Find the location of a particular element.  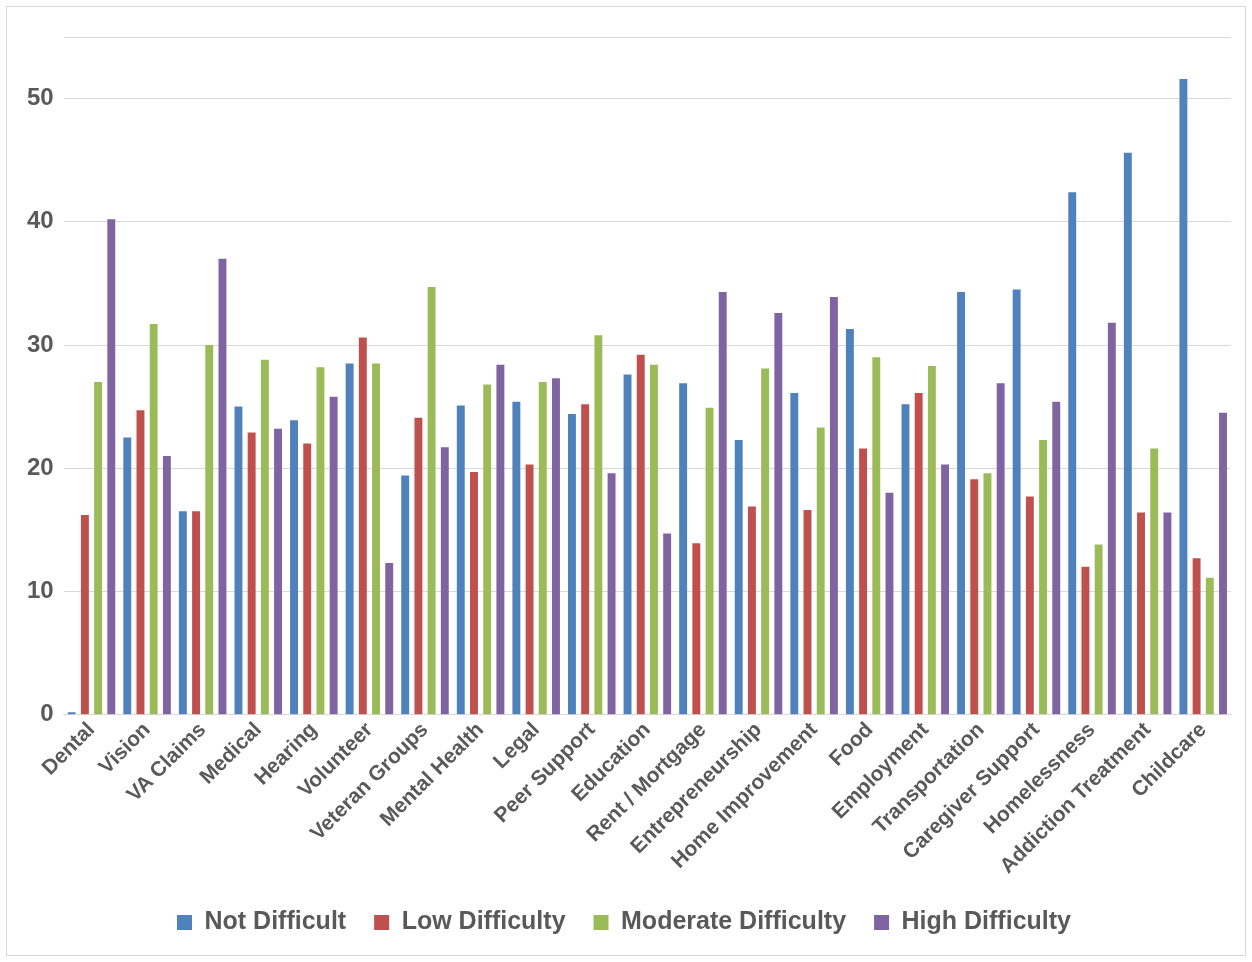

legend-label: Low Difficulty is located at coordinates (483, 920).